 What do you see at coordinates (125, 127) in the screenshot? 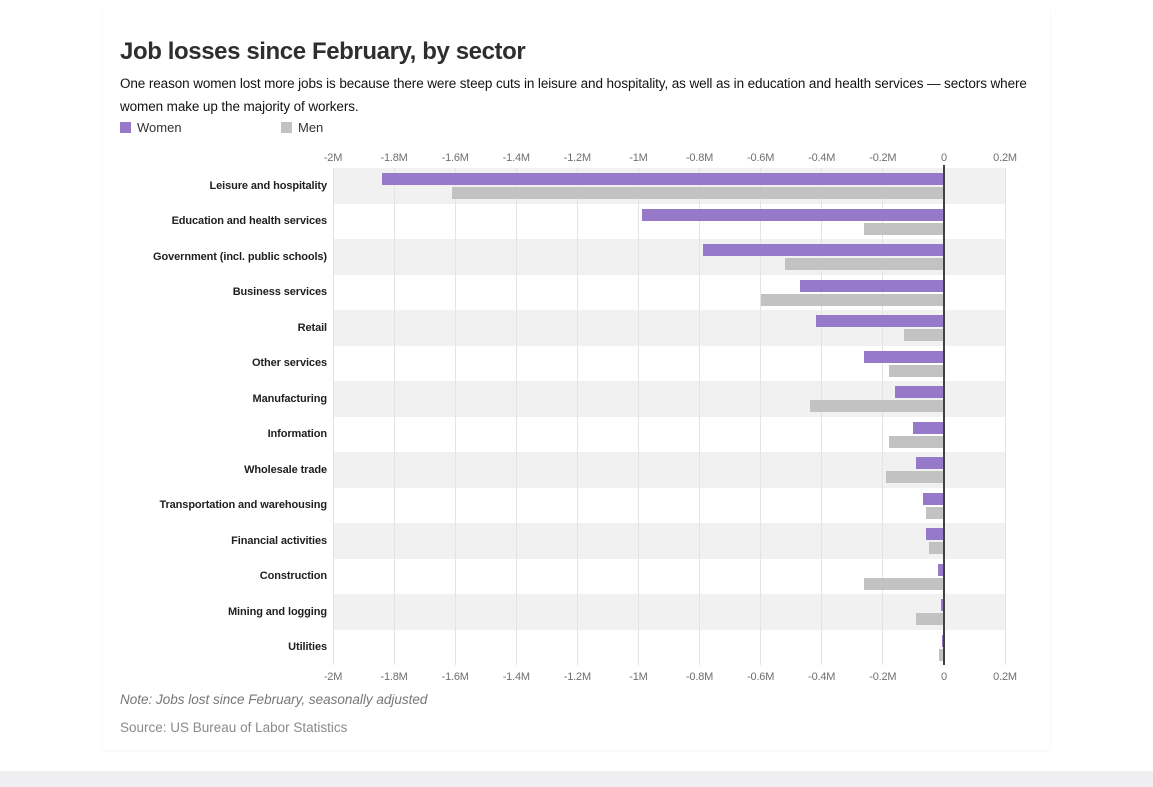
I see `women-color-swatch` at bounding box center [125, 127].